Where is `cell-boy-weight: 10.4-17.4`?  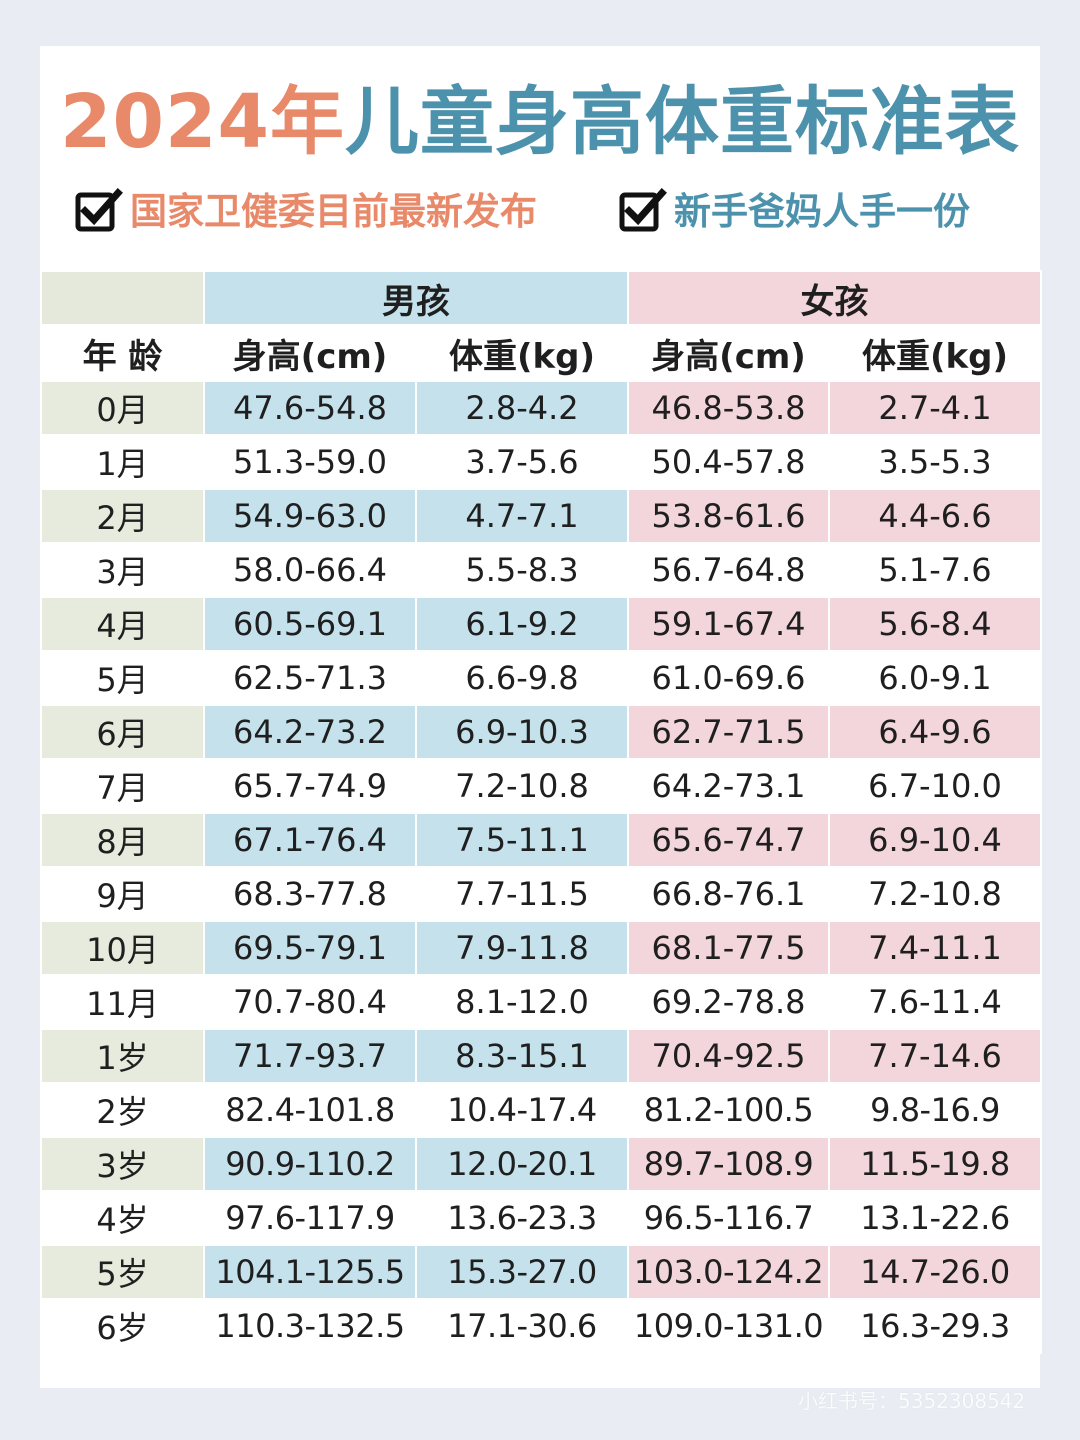 cell-boy-weight: 10.4-17.4 is located at coordinates (522, 1110).